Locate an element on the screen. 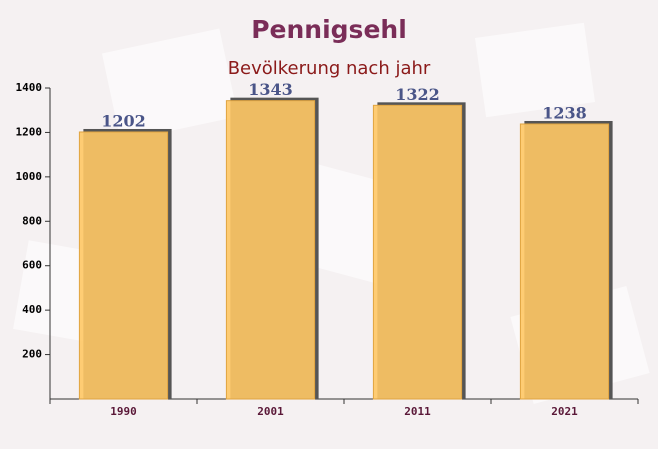  x-tick-label: 2001 is located at coordinates (270, 411).